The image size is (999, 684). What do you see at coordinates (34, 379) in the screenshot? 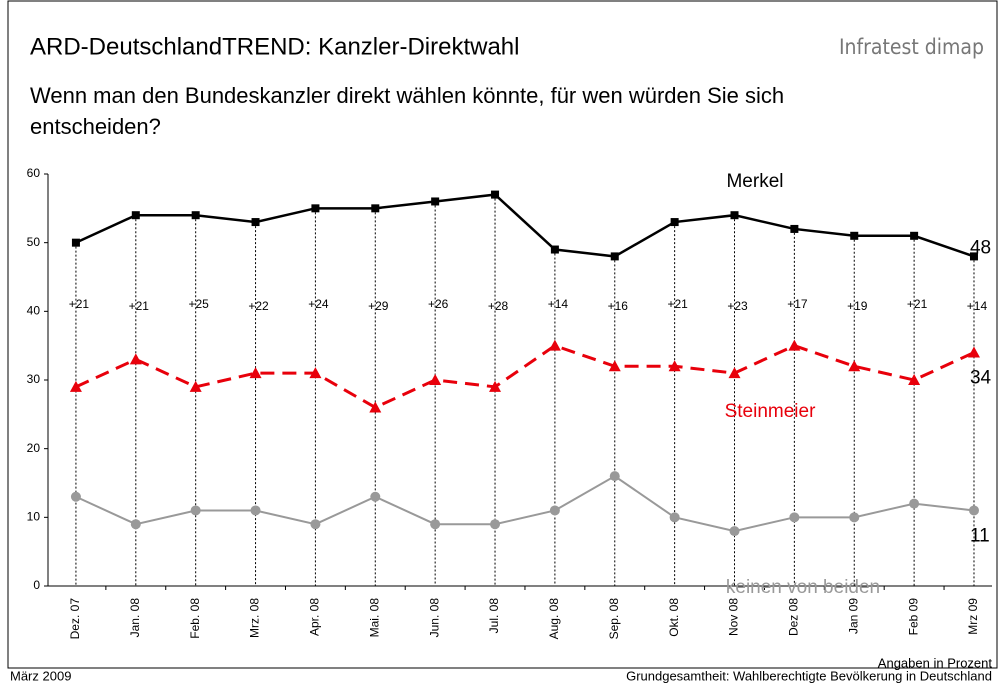
I see `y-tick-label: 30` at bounding box center [34, 379].